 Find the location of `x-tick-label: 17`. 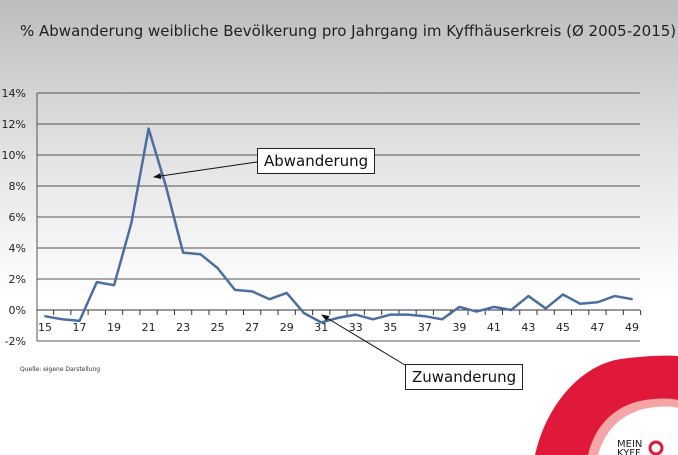

x-tick-label: 17 is located at coordinates (80, 327).